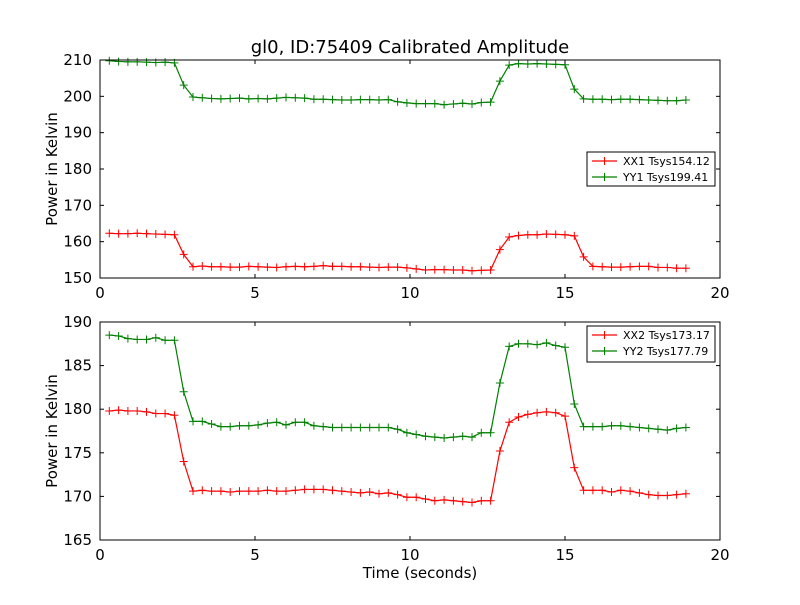  What do you see at coordinates (77, 496) in the screenshot?
I see `y-tick-label: 170` at bounding box center [77, 496].